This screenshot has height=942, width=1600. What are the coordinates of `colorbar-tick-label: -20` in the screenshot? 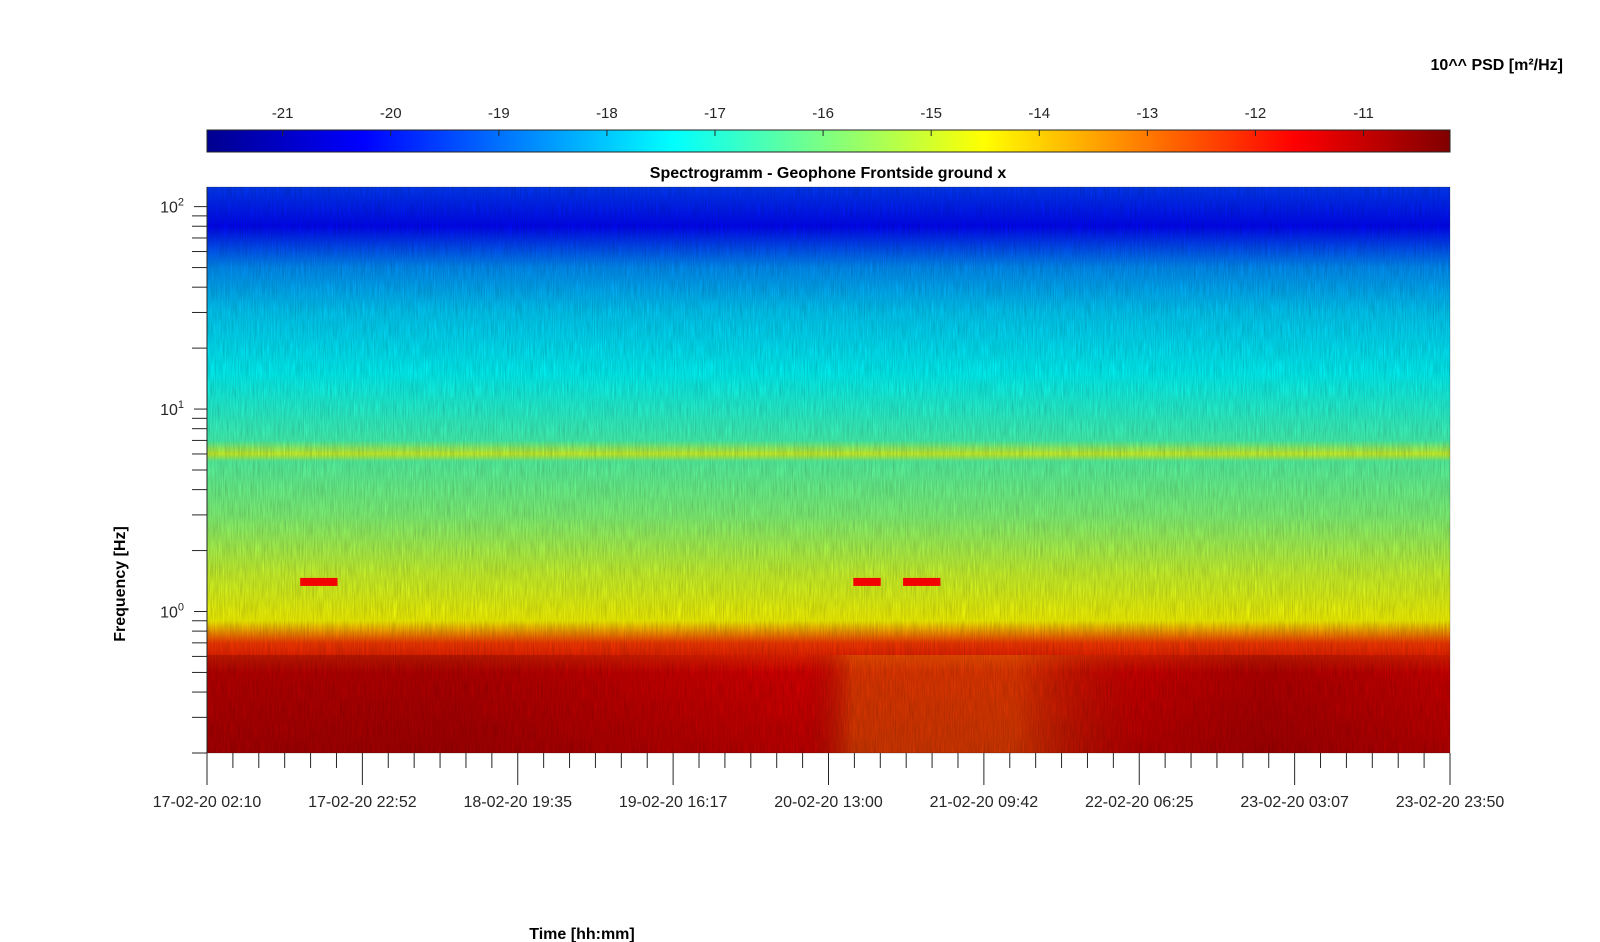 It's located at (391, 113).